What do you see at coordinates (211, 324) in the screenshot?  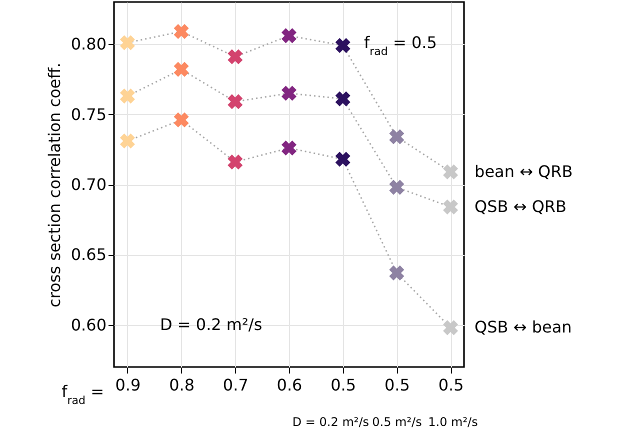 I see `annotation: D = 0.2 m²/s` at bounding box center [211, 324].